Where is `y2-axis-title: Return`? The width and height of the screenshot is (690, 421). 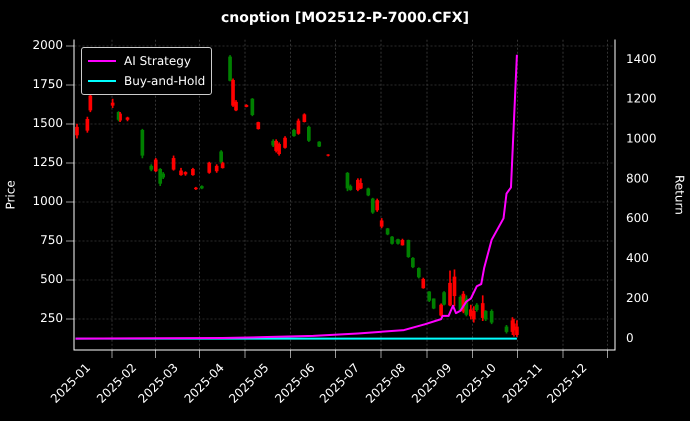
y2-axis-title: Return is located at coordinates (679, 194).